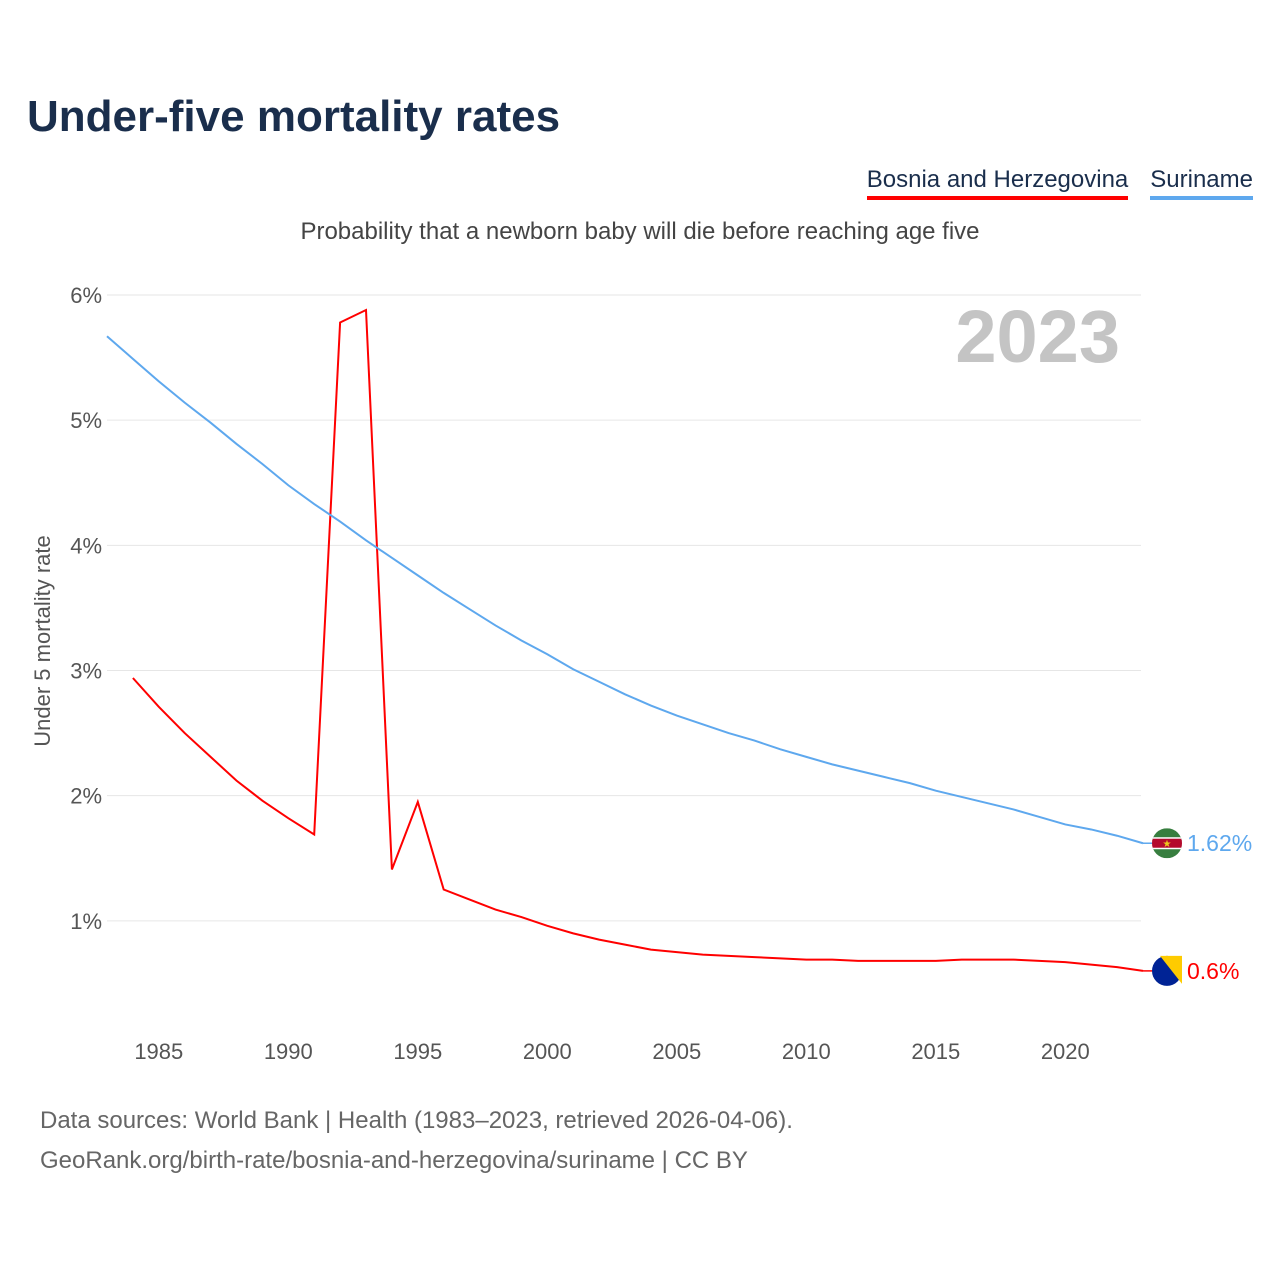 Image resolution: width=1280 pixels, height=1280 pixels. I want to click on flag-stripe, so click(1167, 843).